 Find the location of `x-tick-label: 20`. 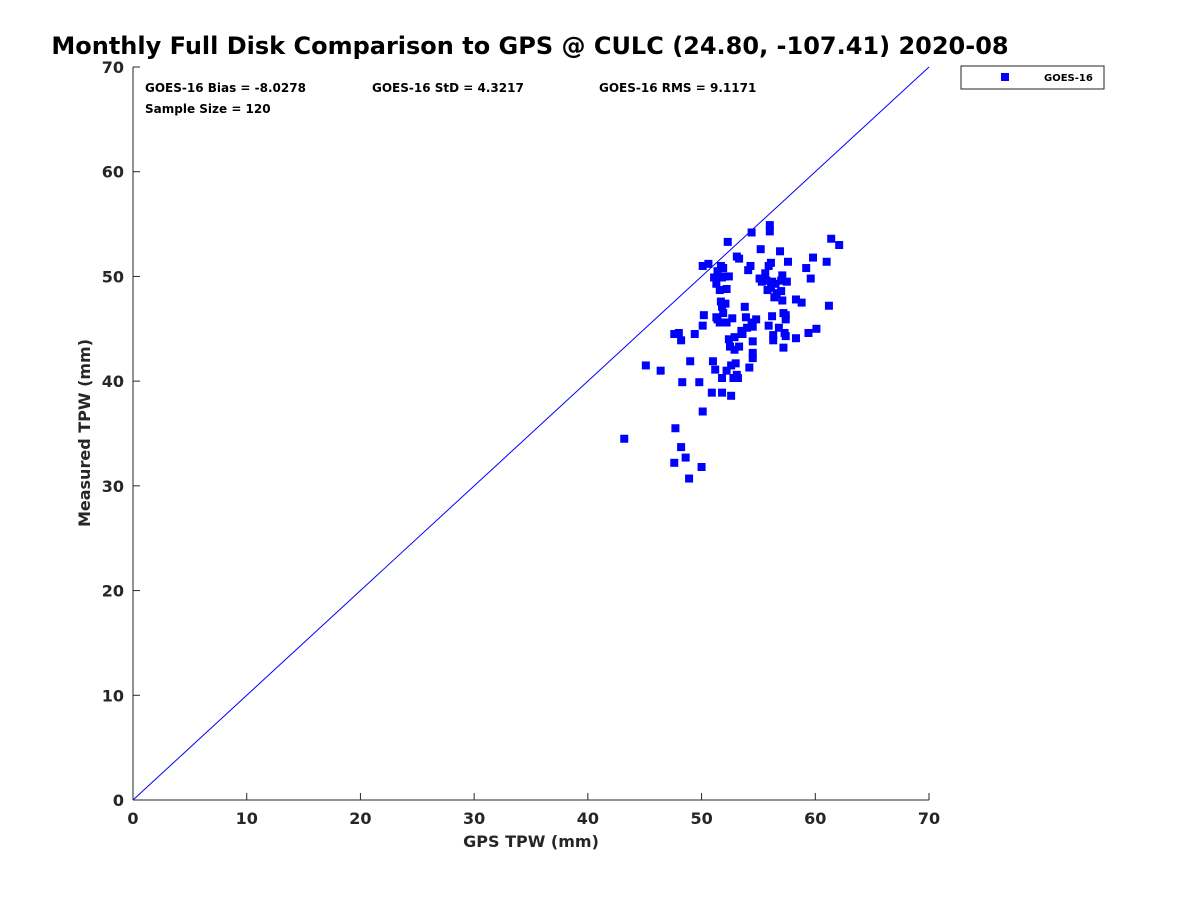

x-tick-label: 20 is located at coordinates (360, 818).